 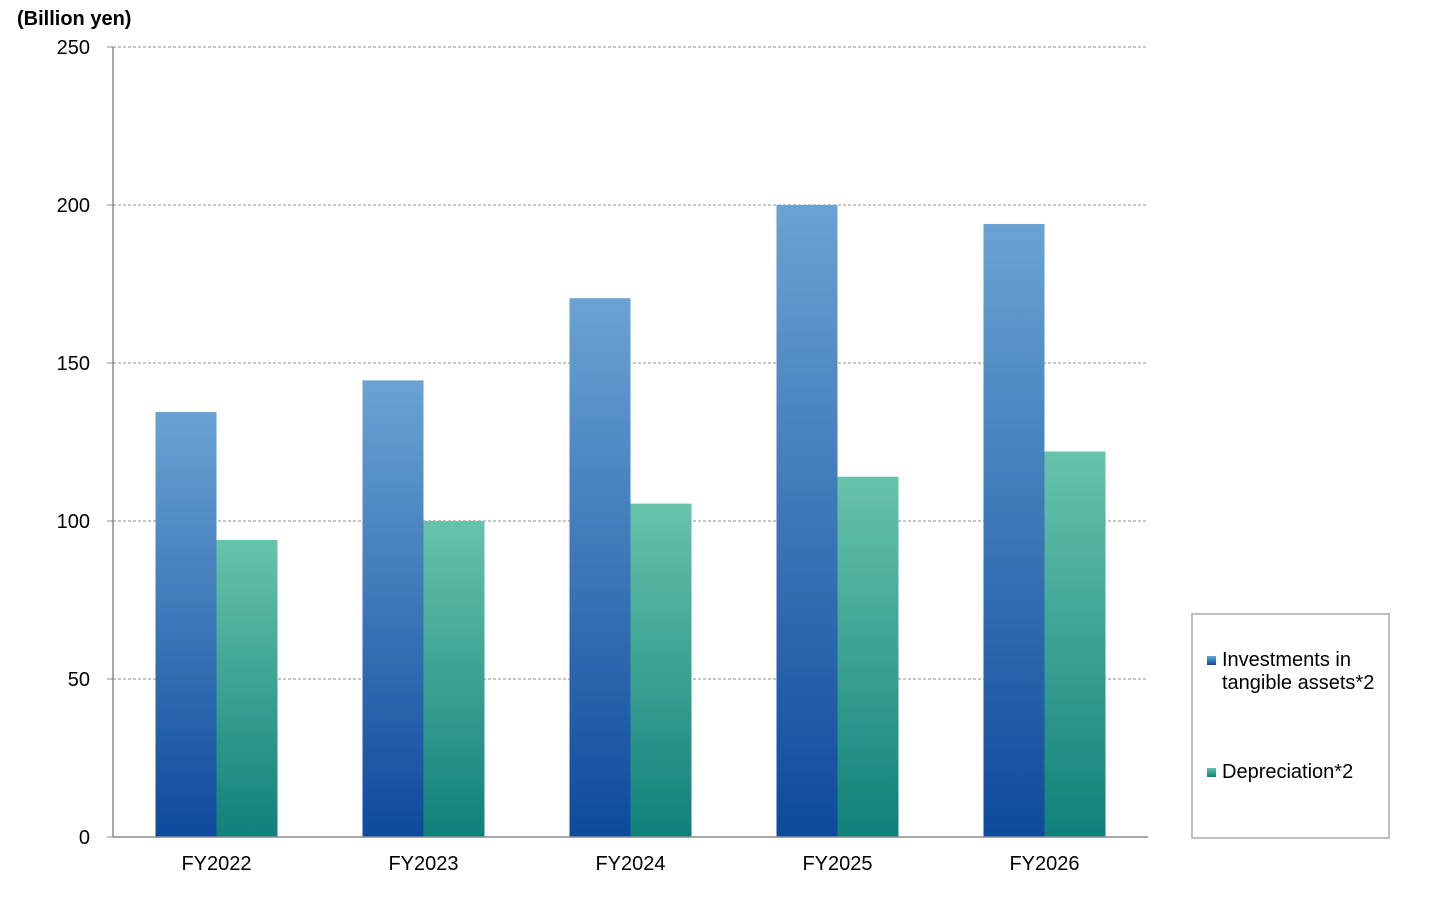 What do you see at coordinates (1288, 772) in the screenshot?
I see `legend-label-depreciation: Depreciation*2` at bounding box center [1288, 772].